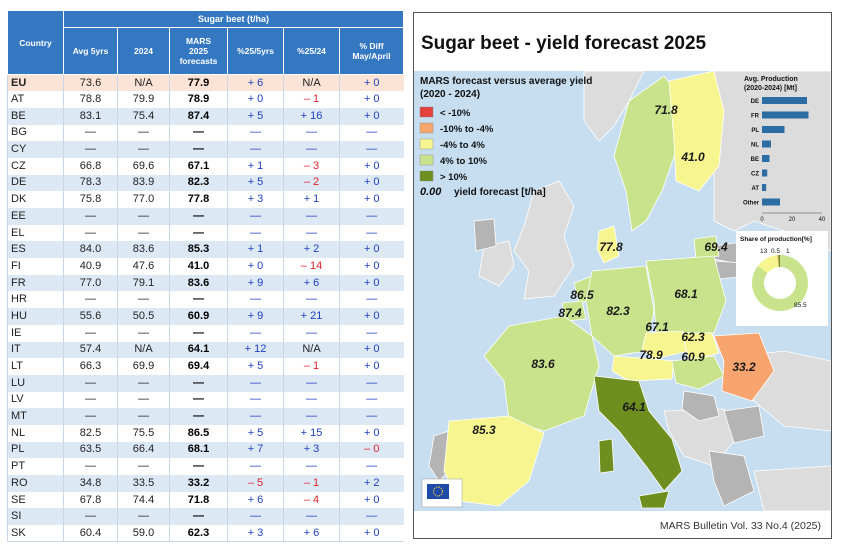 The height and width of the screenshot is (554, 850). What do you see at coordinates (35, 533) in the screenshot?
I see `table-cell: SK` at bounding box center [35, 533].